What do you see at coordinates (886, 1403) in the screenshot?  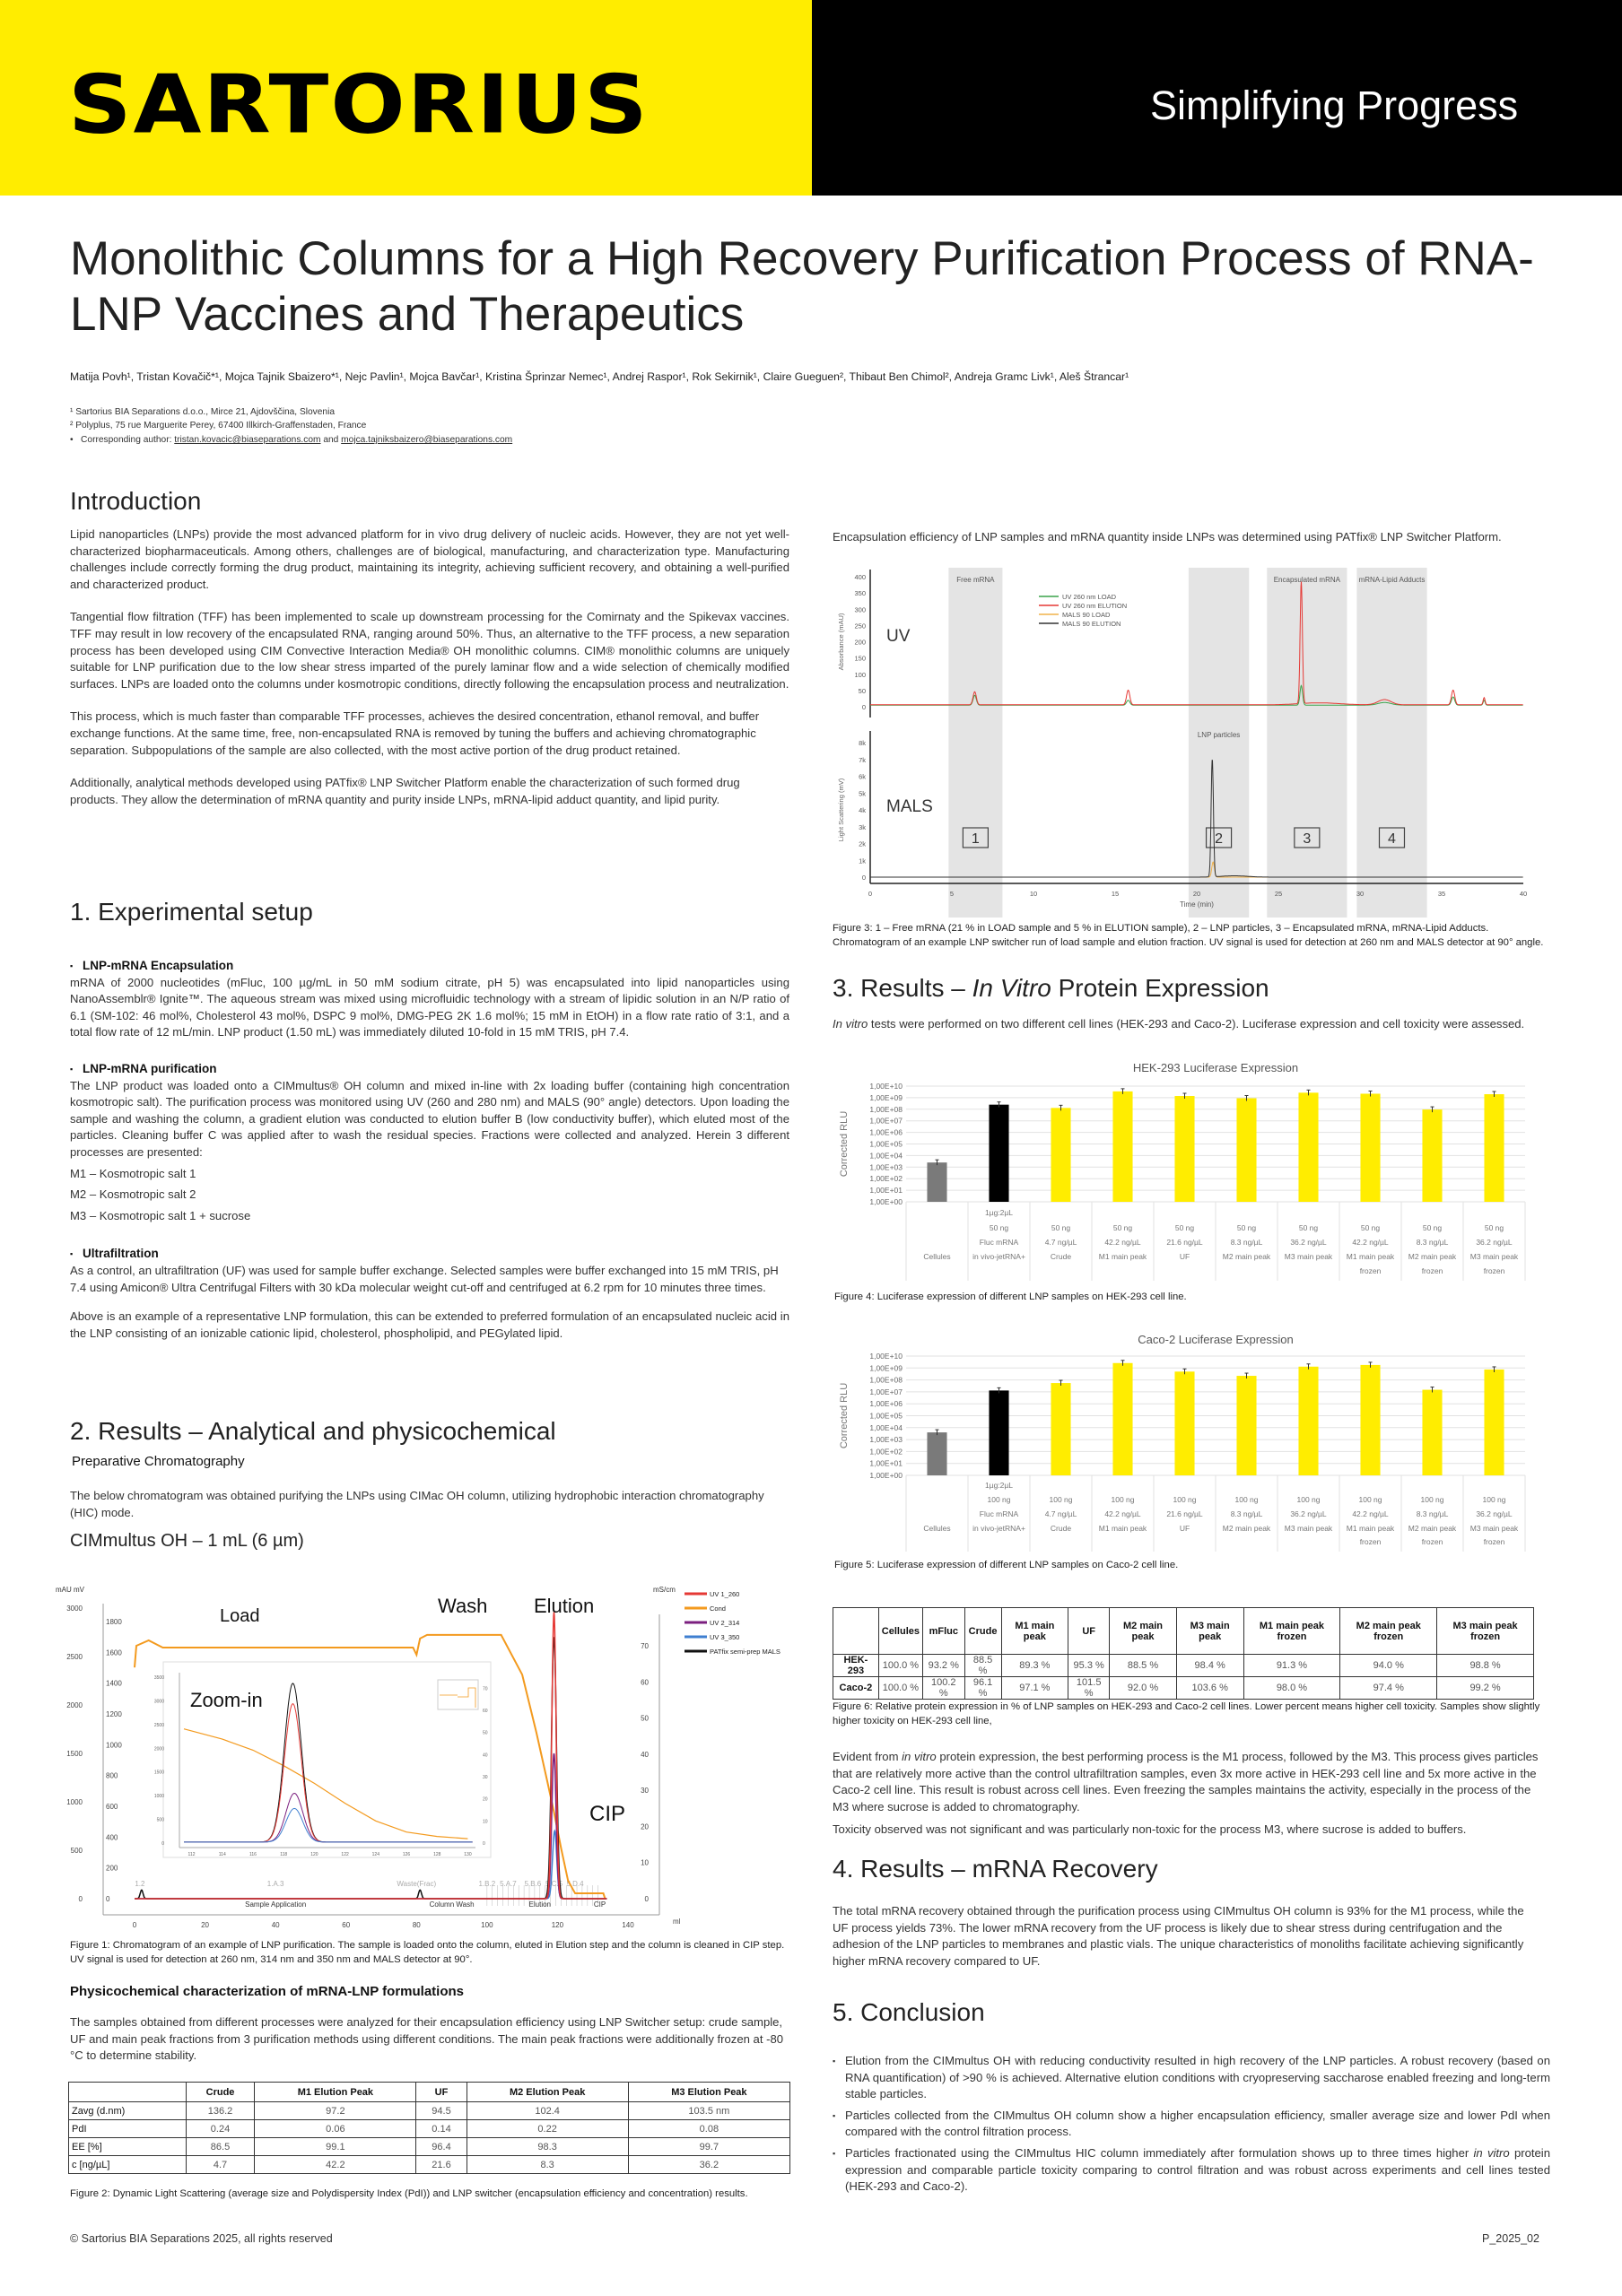 I see `y-tick-label: 1,00E+06` at bounding box center [886, 1403].